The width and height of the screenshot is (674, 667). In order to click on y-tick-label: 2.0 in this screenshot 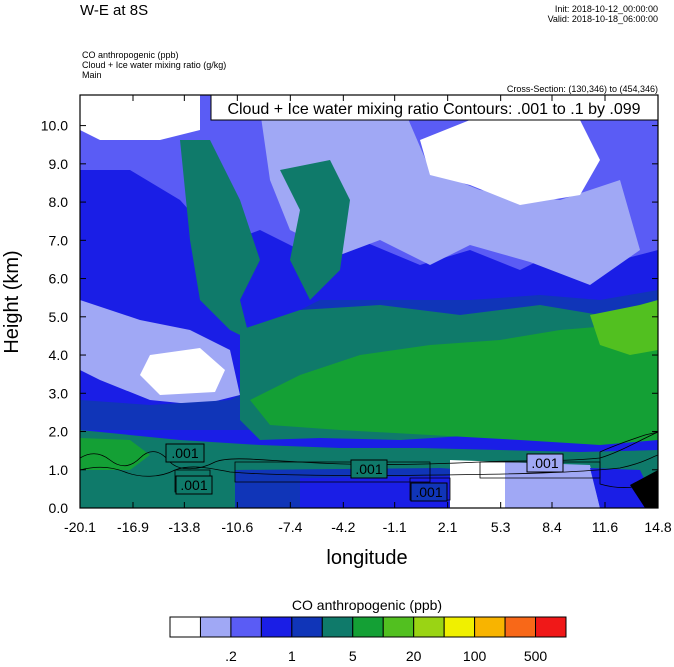, I will do `click(59, 432)`.